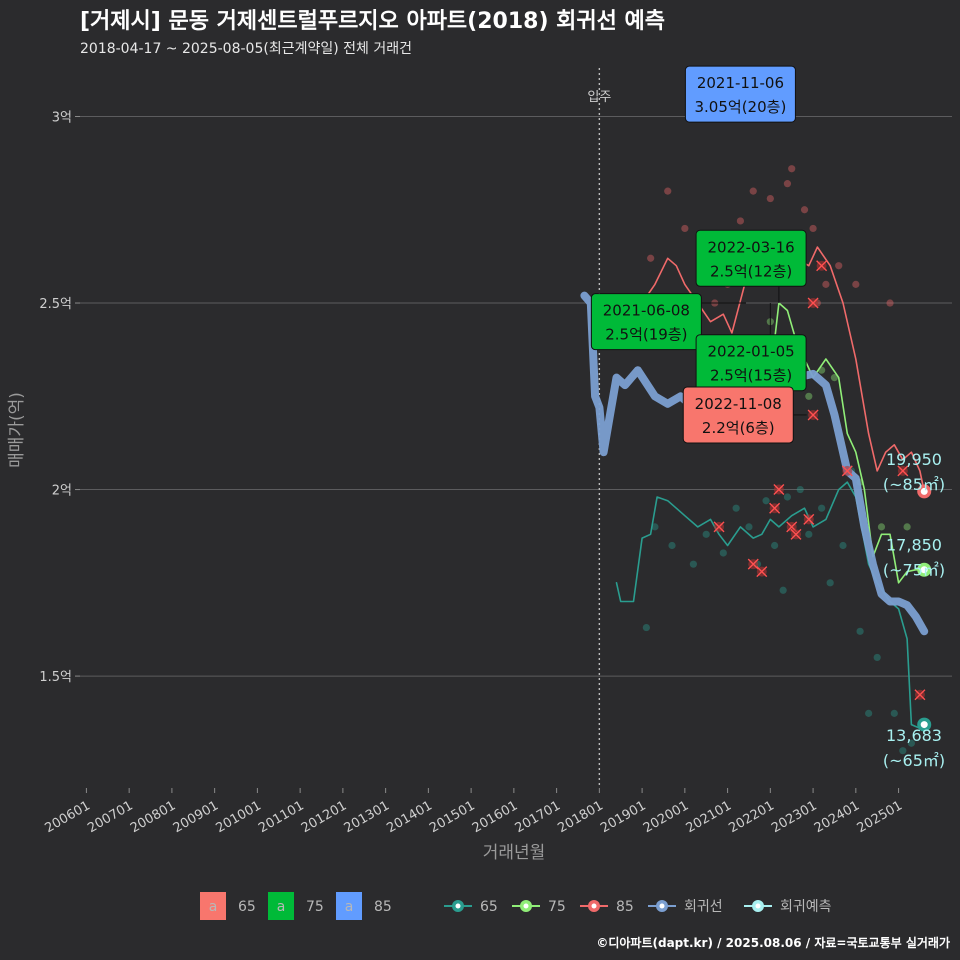 This screenshot has width=960, height=960. I want to click on x-tick-label: 200601, so click(67, 817).